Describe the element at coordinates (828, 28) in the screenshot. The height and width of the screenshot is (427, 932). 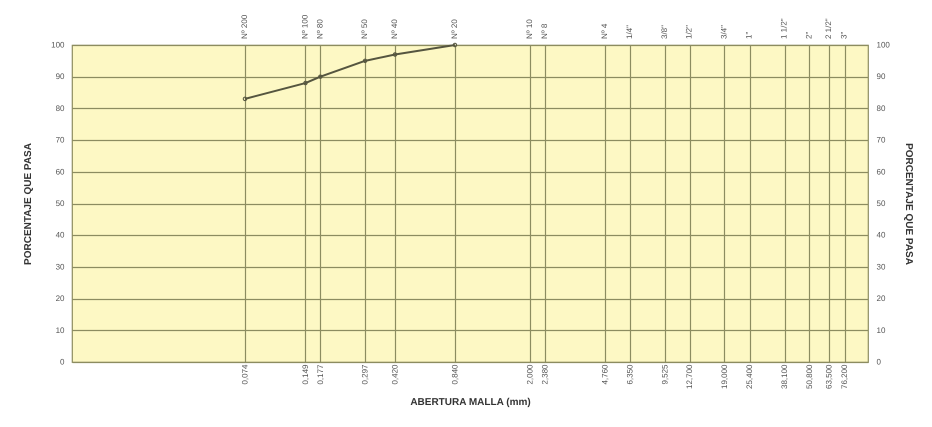
I see `text: 2 1/2"` at that location.